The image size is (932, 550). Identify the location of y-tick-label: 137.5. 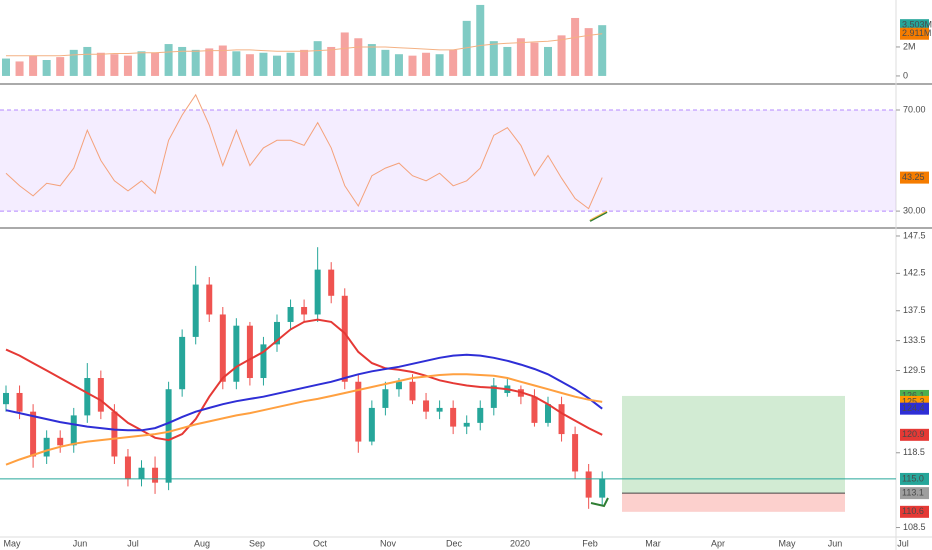
(914, 310).